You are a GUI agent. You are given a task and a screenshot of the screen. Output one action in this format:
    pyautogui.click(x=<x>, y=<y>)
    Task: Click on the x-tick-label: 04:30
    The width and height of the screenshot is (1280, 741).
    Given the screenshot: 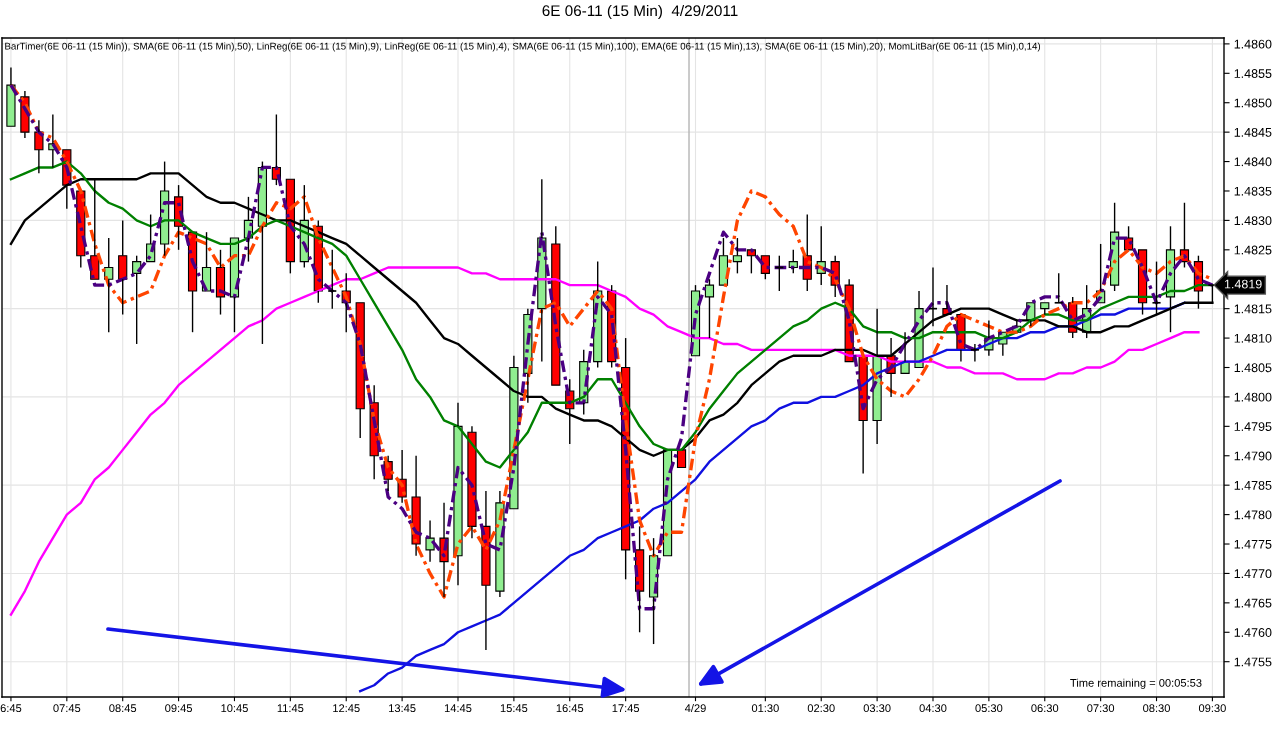 What is the action you would take?
    pyautogui.click(x=933, y=708)
    